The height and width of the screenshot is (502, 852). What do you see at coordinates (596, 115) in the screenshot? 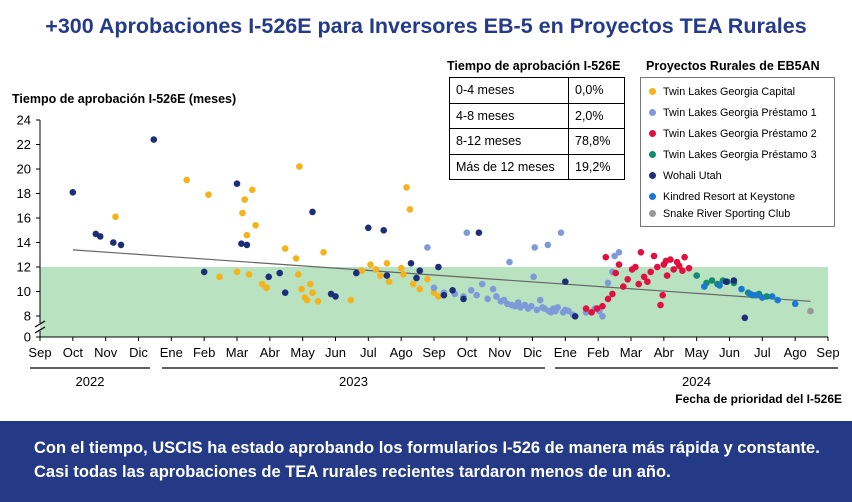
I see `table-cell-value: 2,0%` at bounding box center [596, 115].